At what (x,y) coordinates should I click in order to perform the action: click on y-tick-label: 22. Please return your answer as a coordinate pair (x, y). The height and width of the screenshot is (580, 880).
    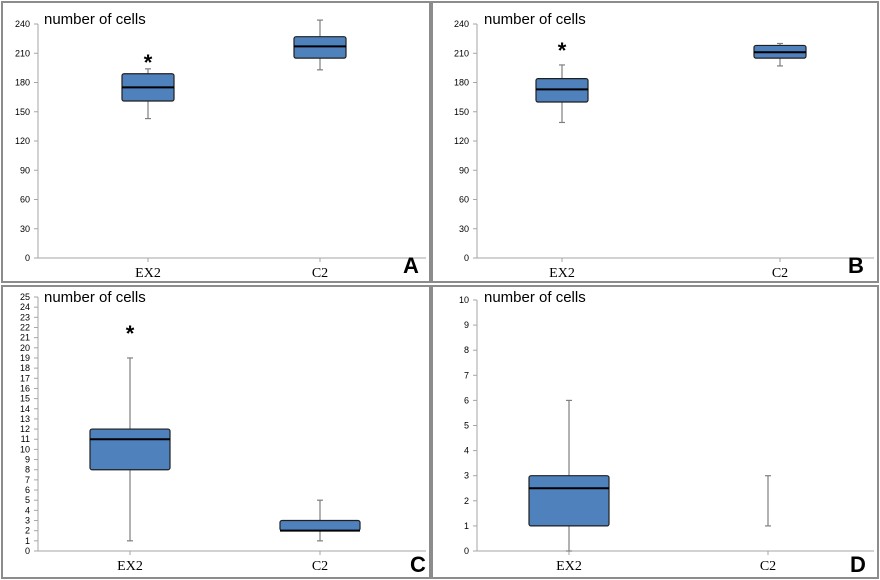
    Looking at the image, I should click on (25, 327).